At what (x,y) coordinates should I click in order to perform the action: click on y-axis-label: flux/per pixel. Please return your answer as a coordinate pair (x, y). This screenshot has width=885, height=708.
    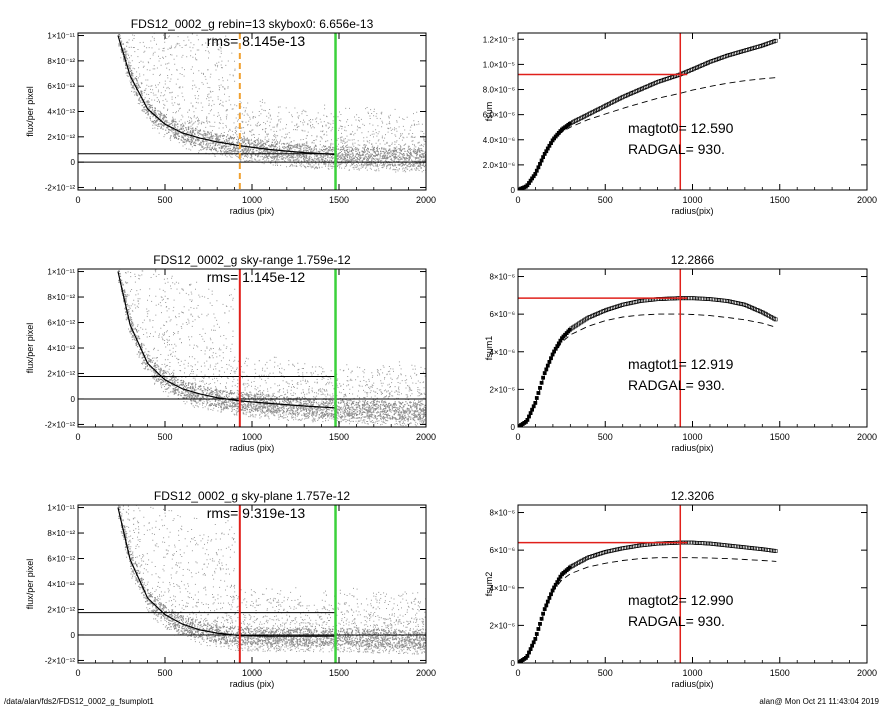
    Looking at the image, I should click on (30, 584).